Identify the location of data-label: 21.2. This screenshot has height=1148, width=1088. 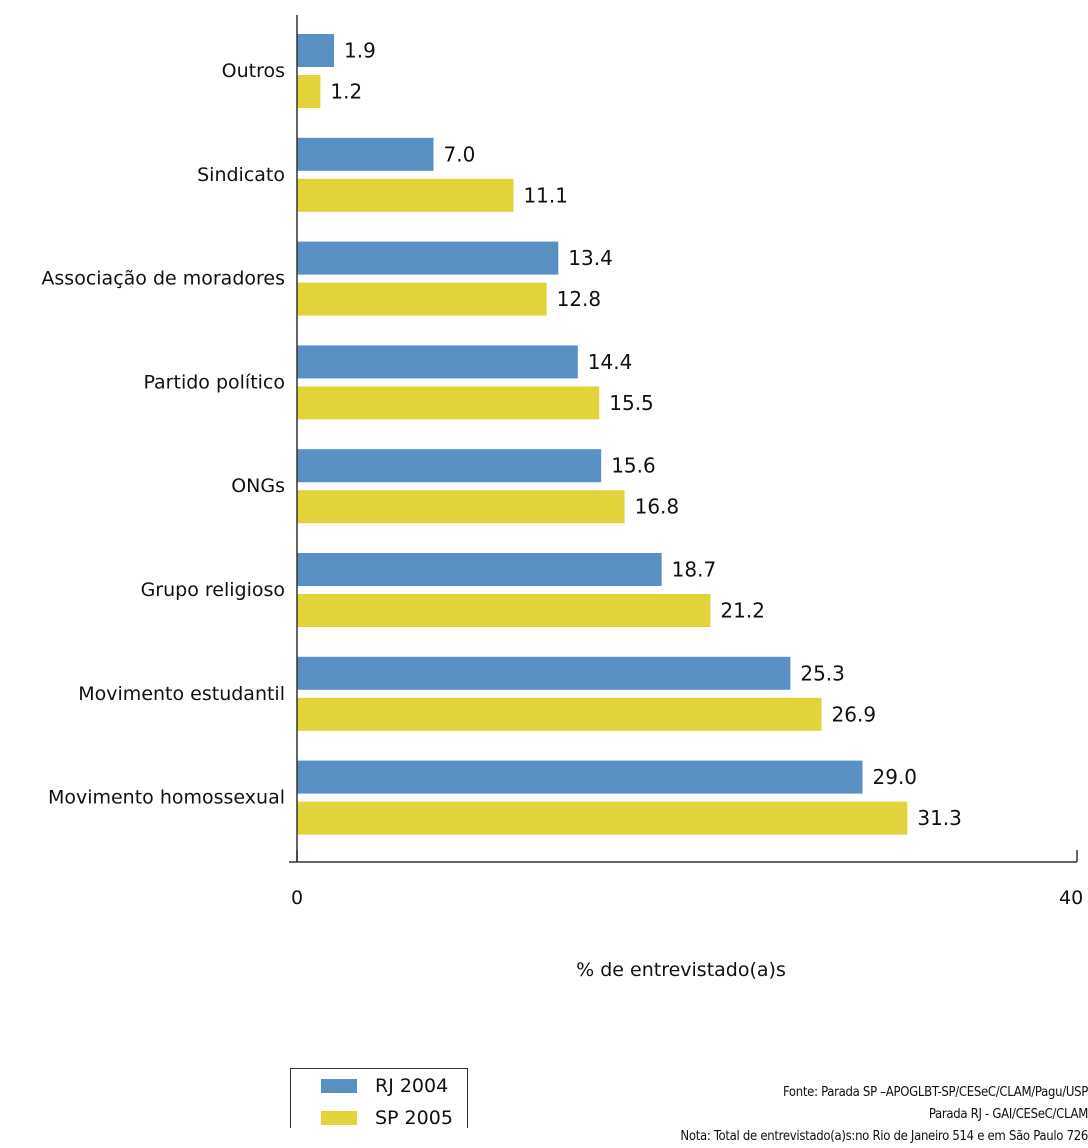
(742, 611).